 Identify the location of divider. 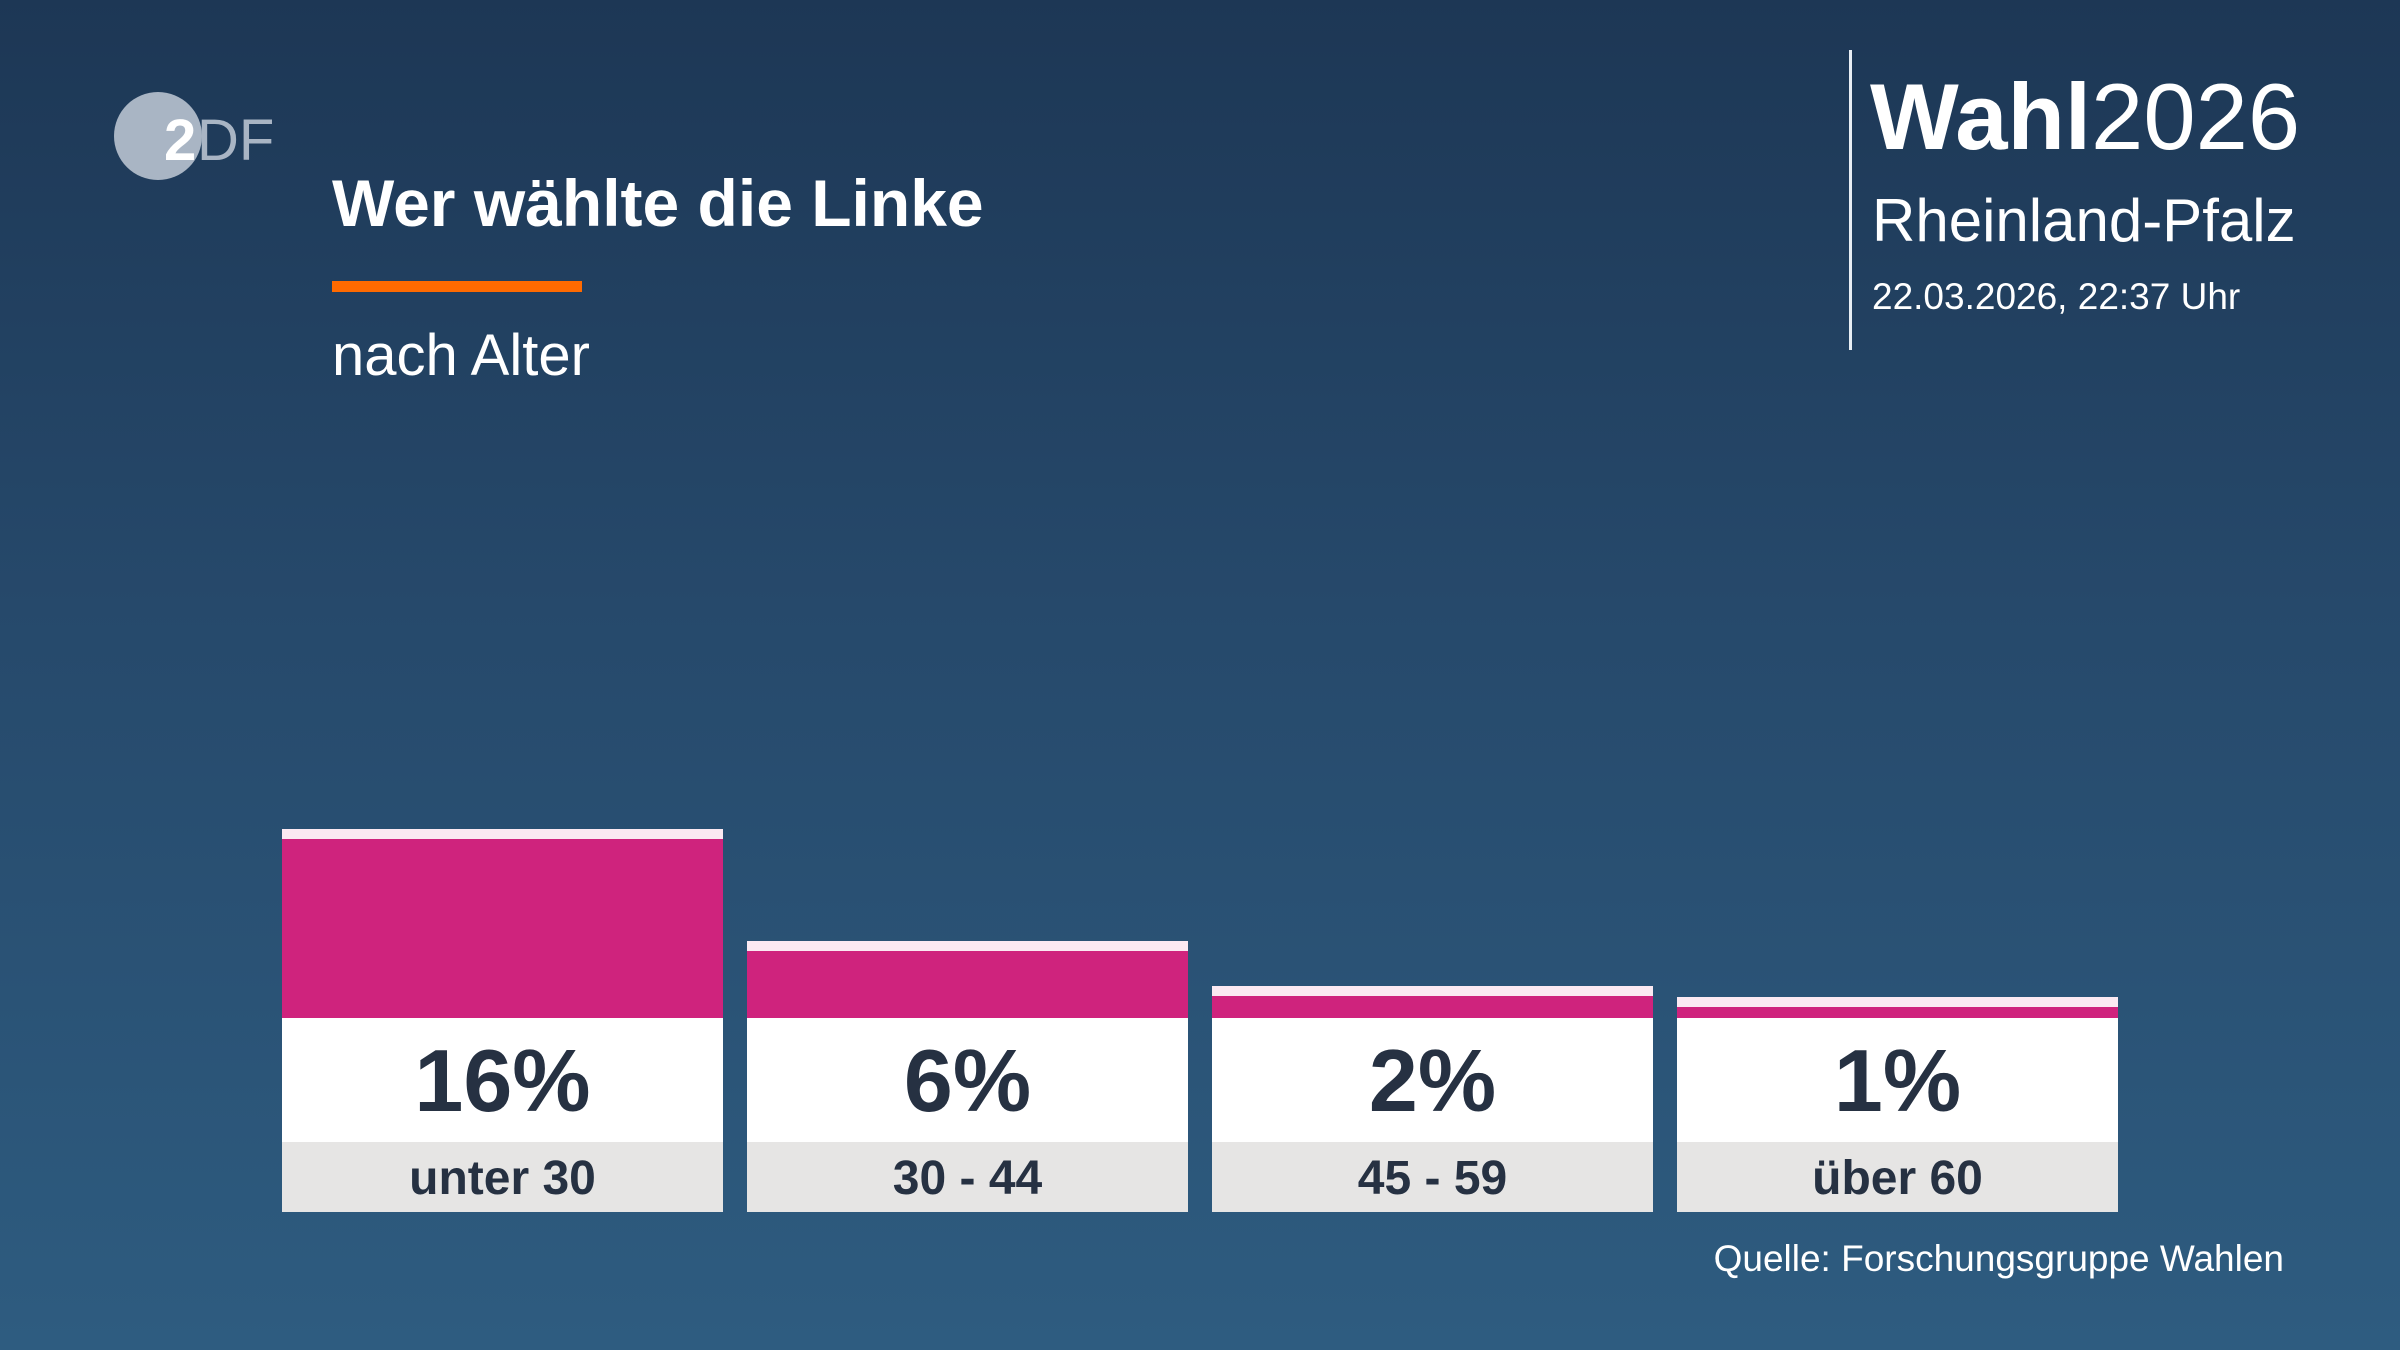
(1850, 200).